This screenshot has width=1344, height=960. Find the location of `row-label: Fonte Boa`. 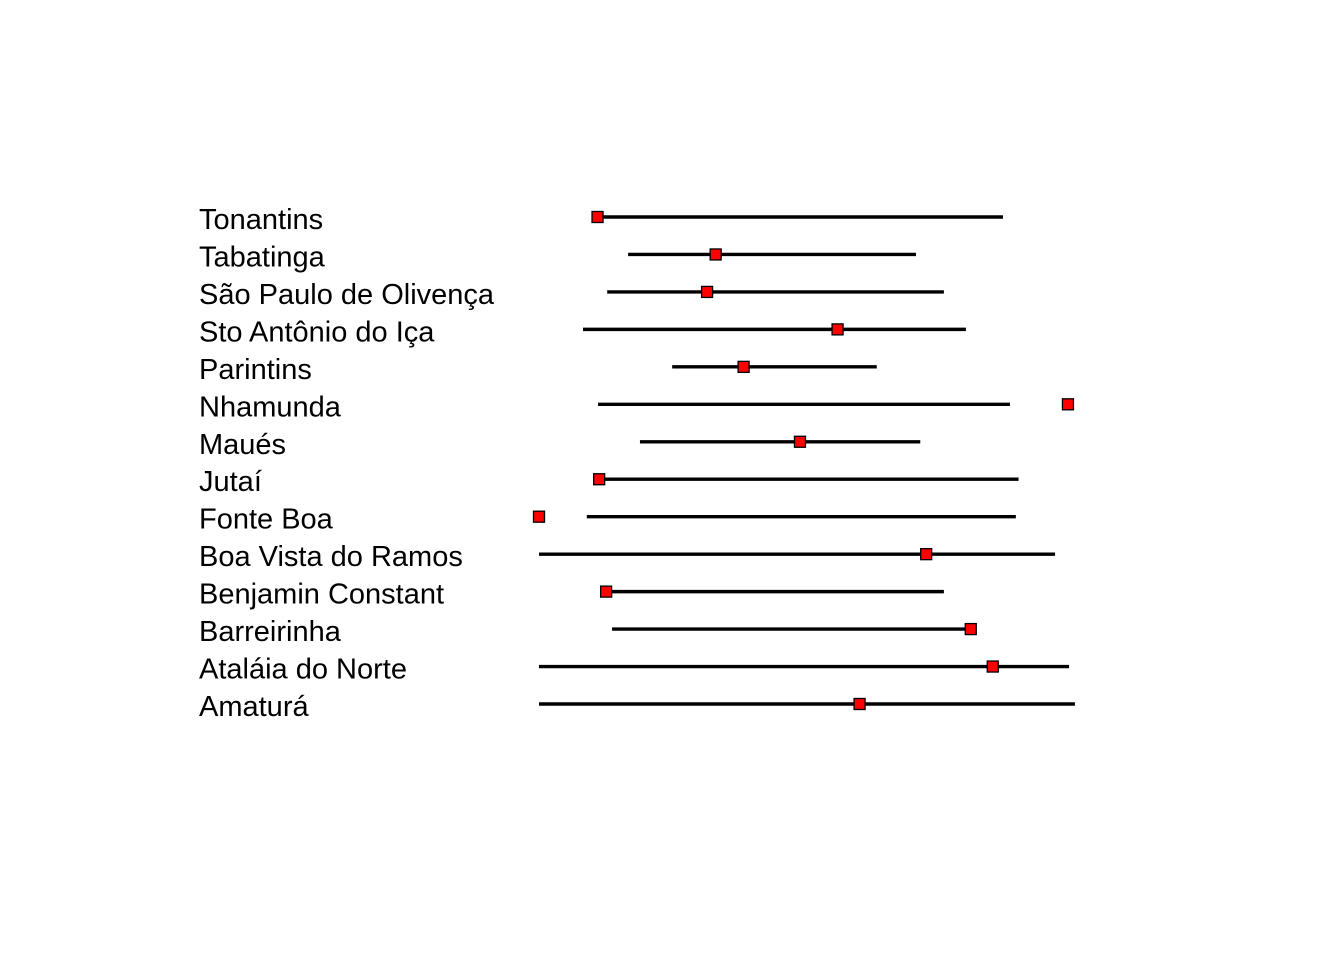

row-label: Fonte Boa is located at coordinates (266, 520).